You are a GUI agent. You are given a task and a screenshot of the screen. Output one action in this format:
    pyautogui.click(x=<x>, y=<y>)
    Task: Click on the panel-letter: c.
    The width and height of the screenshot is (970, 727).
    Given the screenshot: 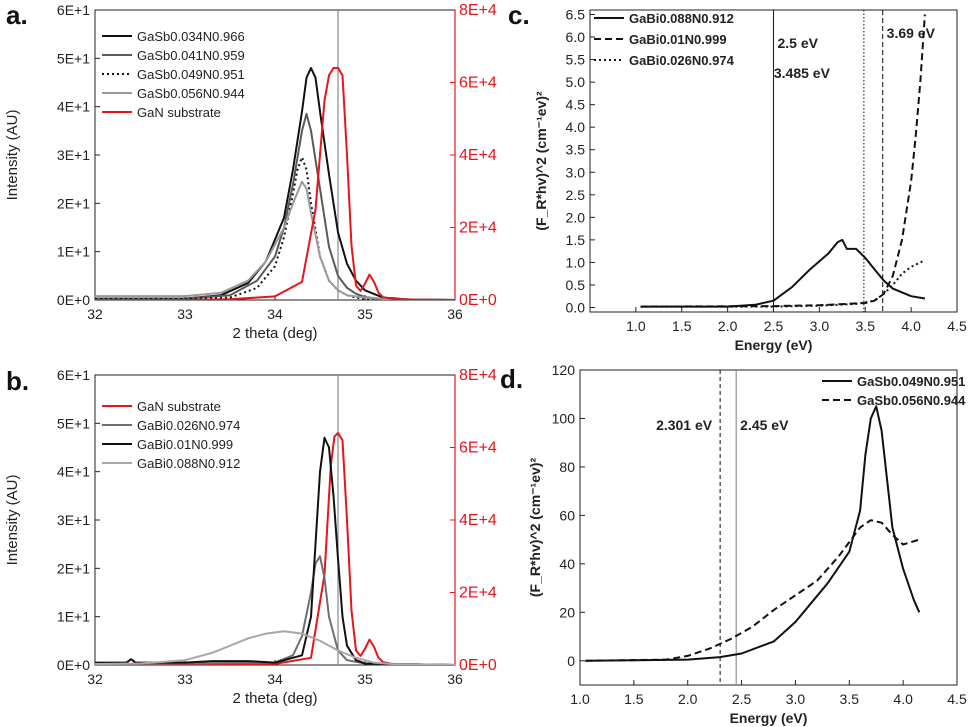 What is the action you would take?
    pyautogui.click(x=519, y=15)
    